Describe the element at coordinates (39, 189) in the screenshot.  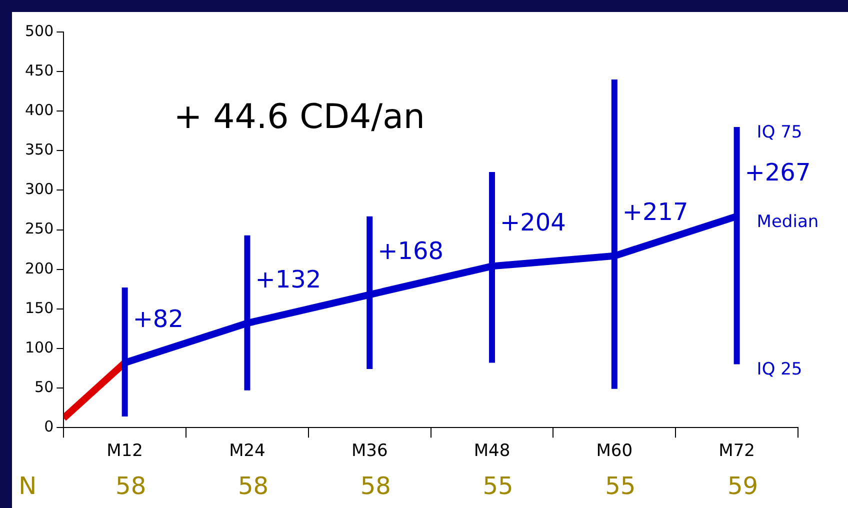
I see `y-tick-label: 300` at that location.